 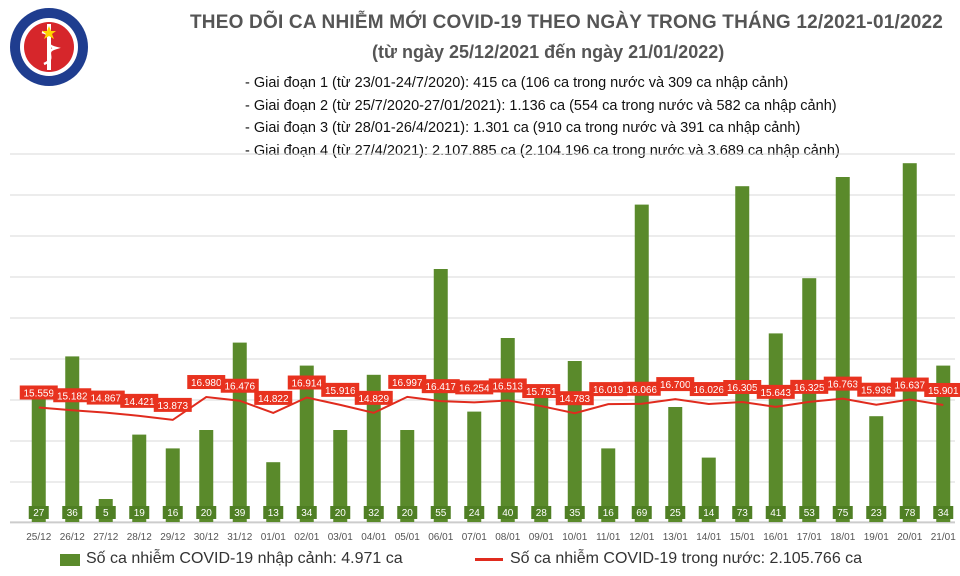 I want to click on x-tick-label: 30/12, so click(x=206, y=537).